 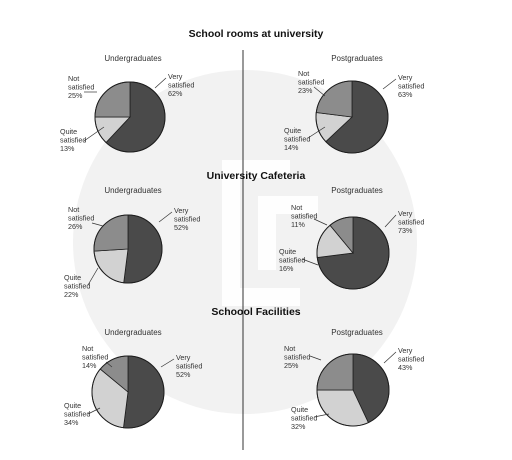 I want to click on slice-label-quite-satisfied: Quite satisfied 16%, so click(x=292, y=260).